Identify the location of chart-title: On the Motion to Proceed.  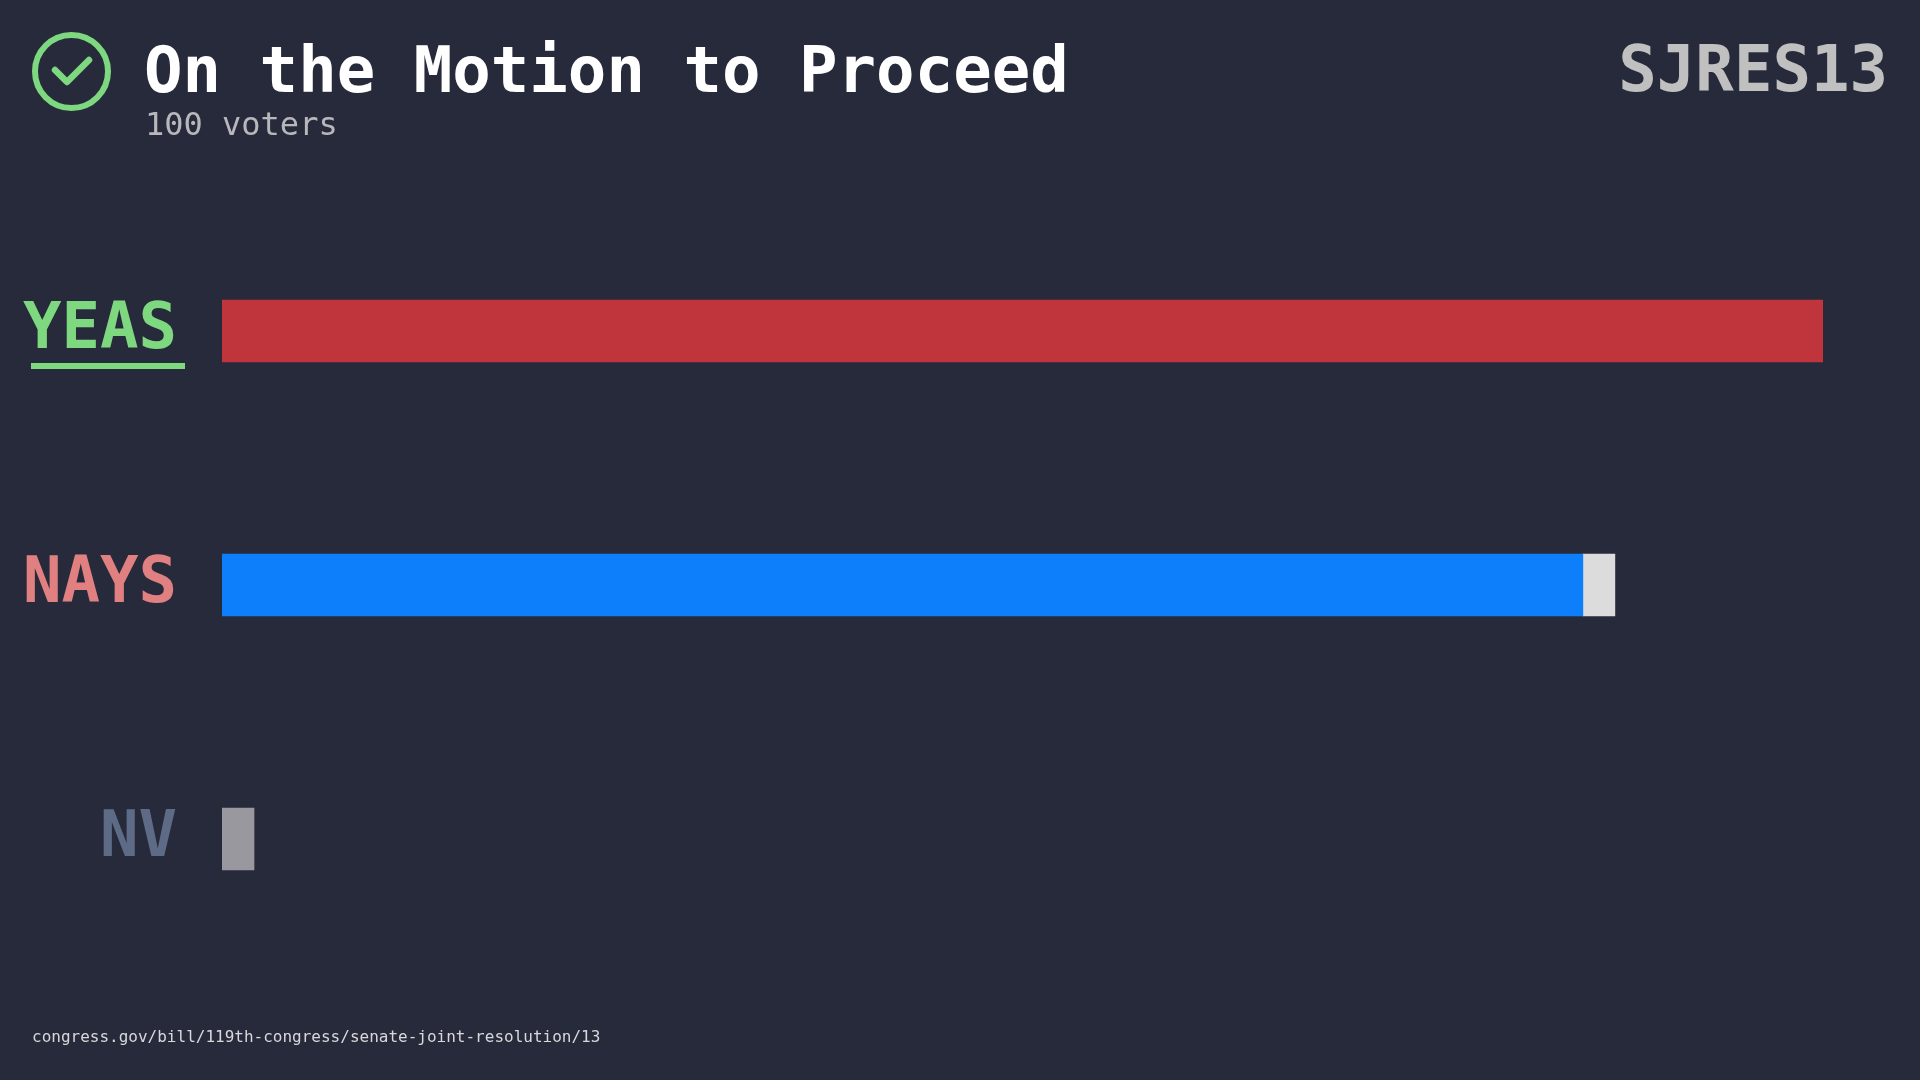
(606, 70).